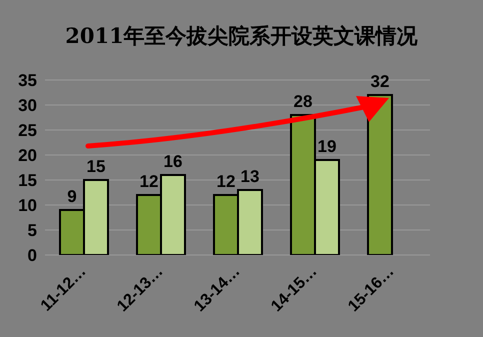 The width and height of the screenshot is (483, 337). What do you see at coordinates (250, 176) in the screenshot?
I see `data-label: 13` at bounding box center [250, 176].